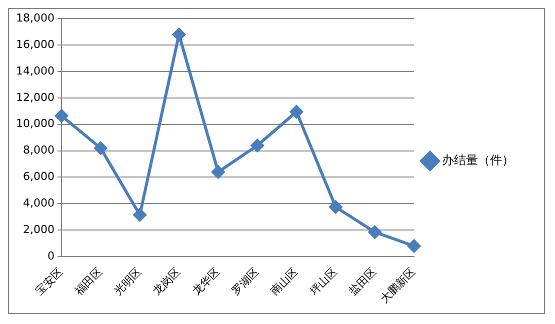 Image resolution: width=555 pixels, height=324 pixels. I want to click on x-tick-label: 盐田区, so click(362, 281).